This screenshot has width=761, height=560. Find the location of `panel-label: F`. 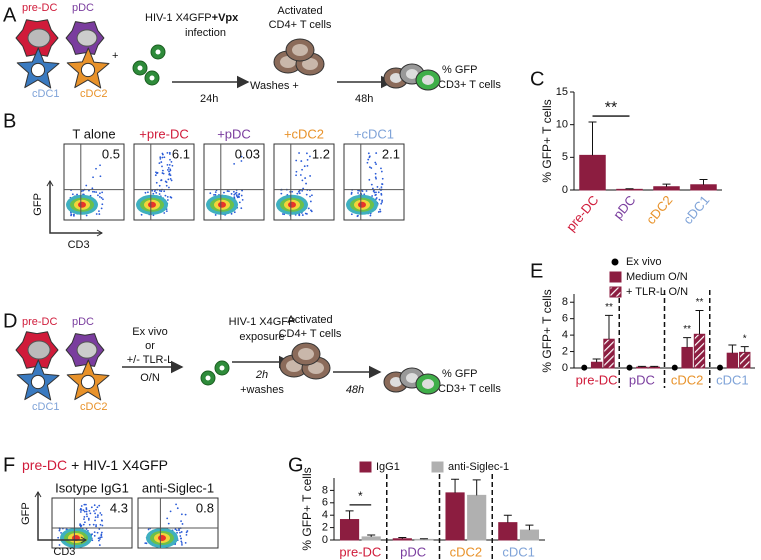

panel-label: F is located at coordinates (9, 465).